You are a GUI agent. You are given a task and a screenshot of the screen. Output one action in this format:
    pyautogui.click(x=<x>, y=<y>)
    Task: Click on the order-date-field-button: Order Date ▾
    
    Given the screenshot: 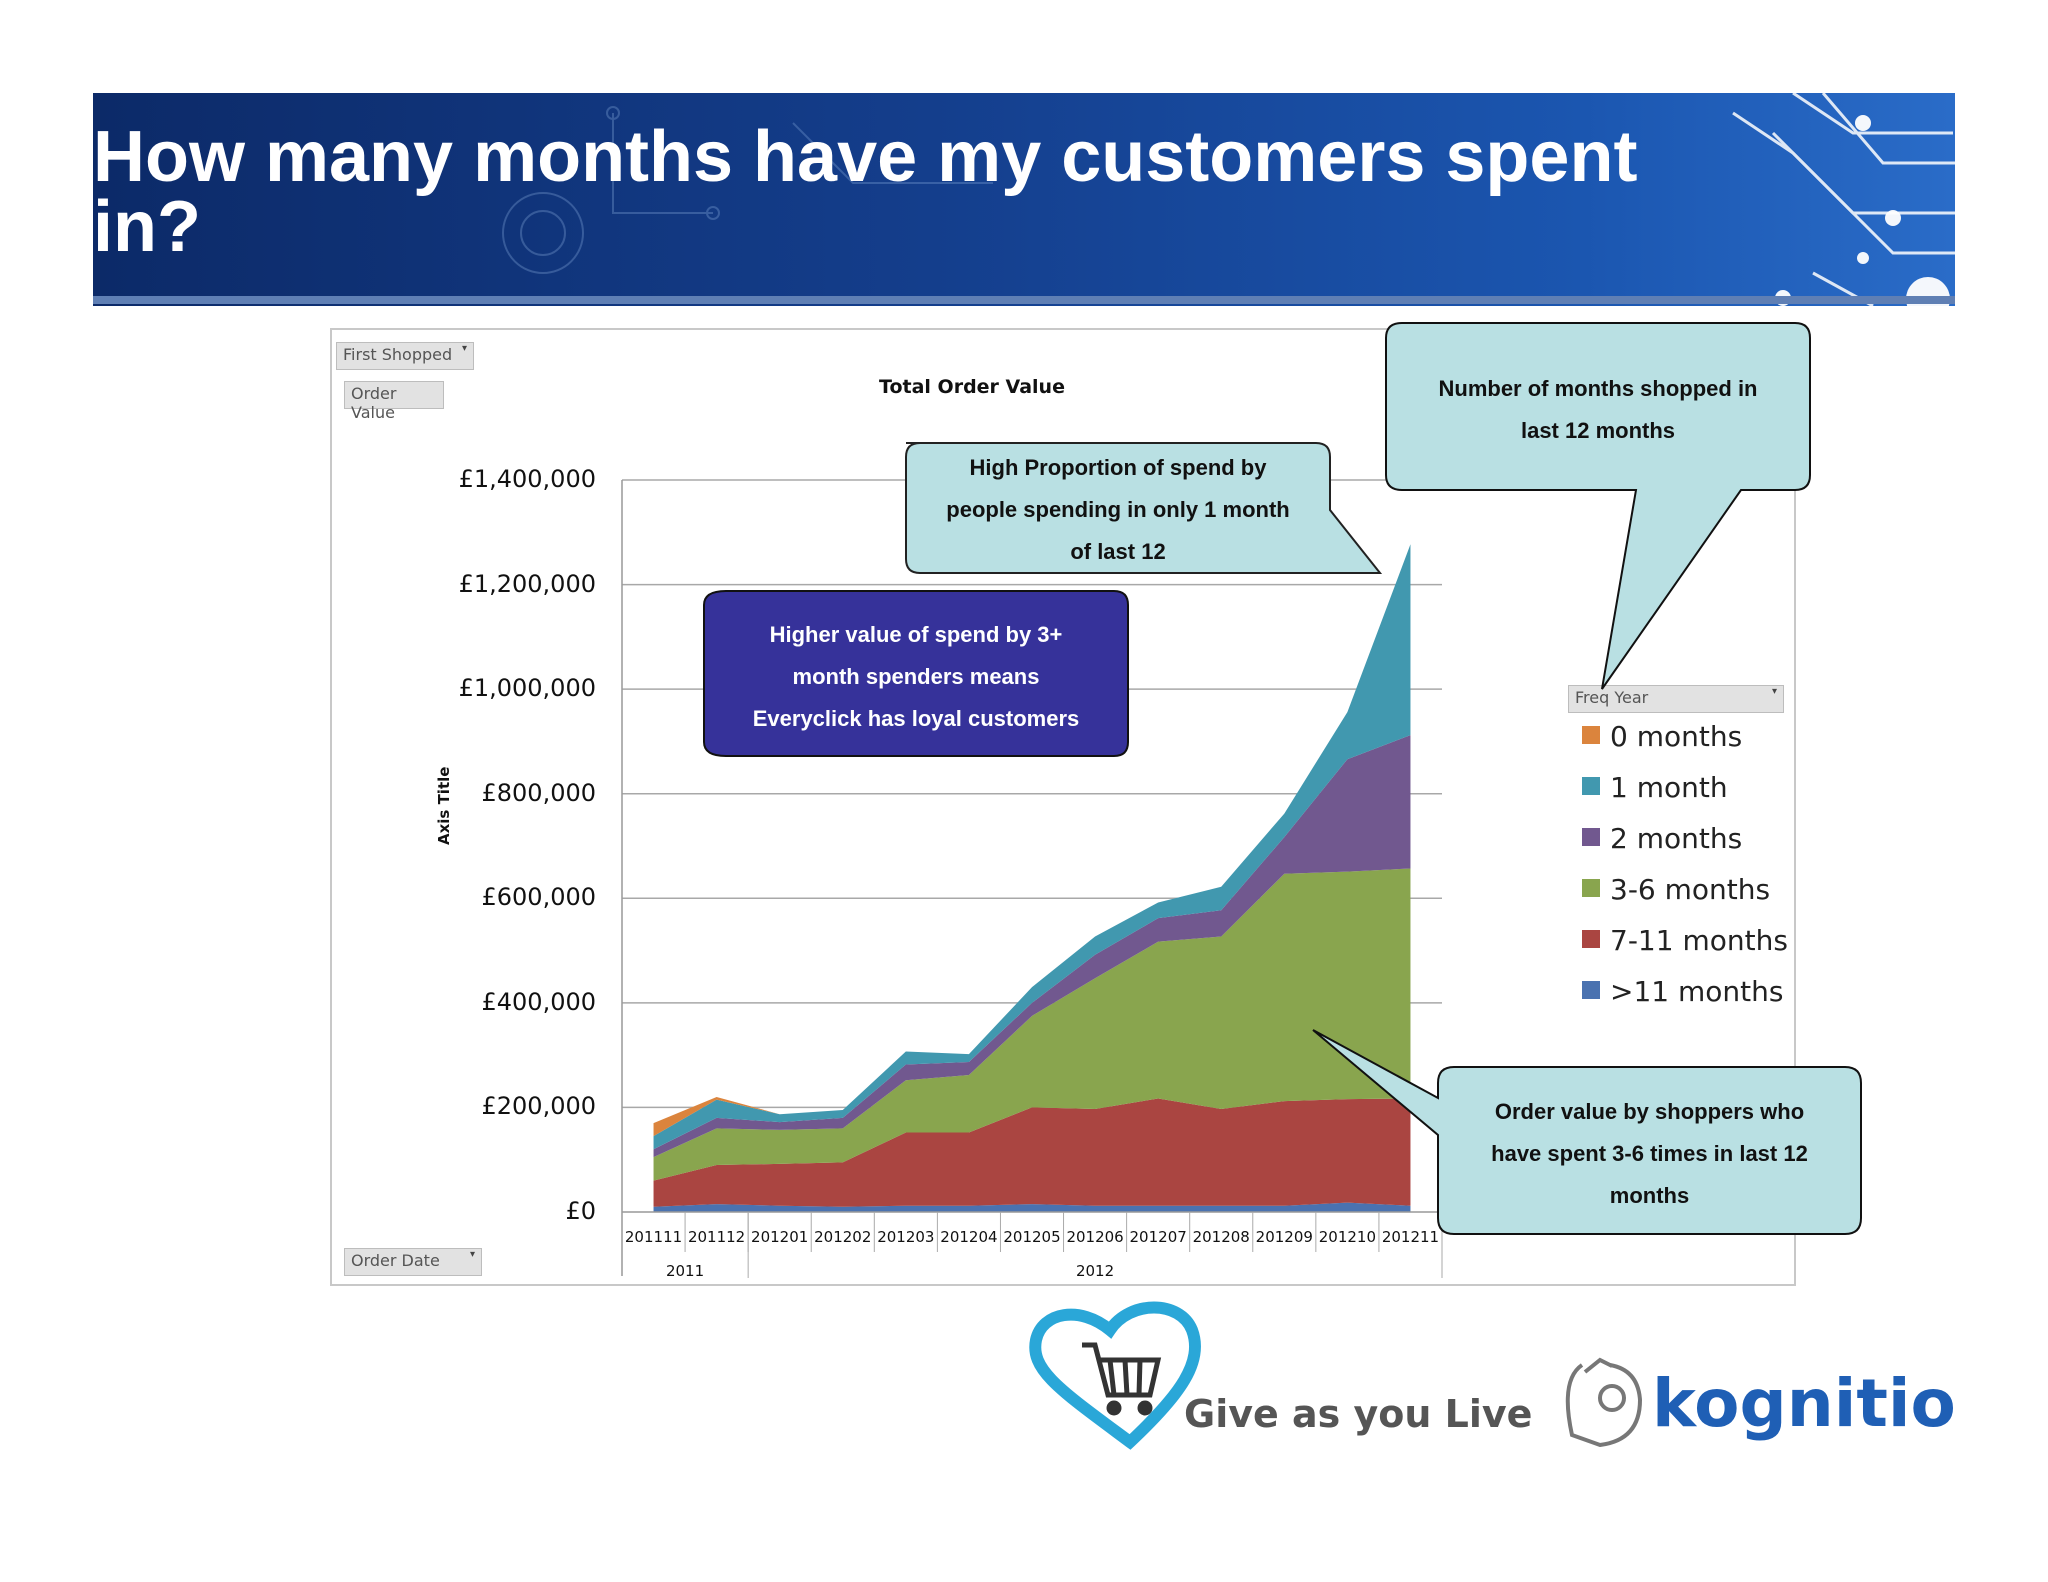 What is the action you would take?
    pyautogui.click(x=413, y=1262)
    